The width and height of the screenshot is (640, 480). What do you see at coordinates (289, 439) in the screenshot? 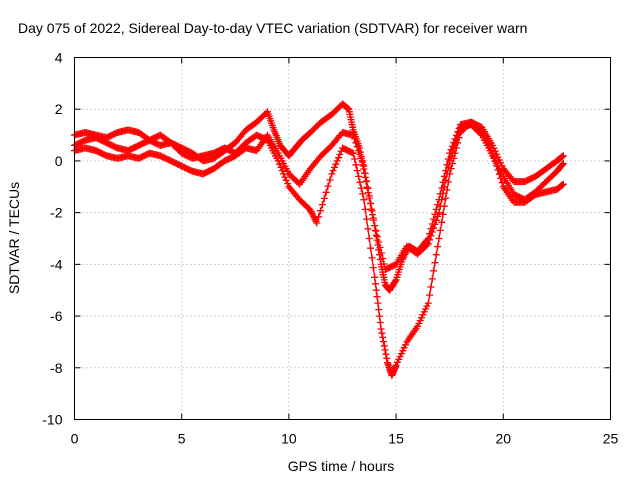
I see `x-tick-label: 10` at bounding box center [289, 439].